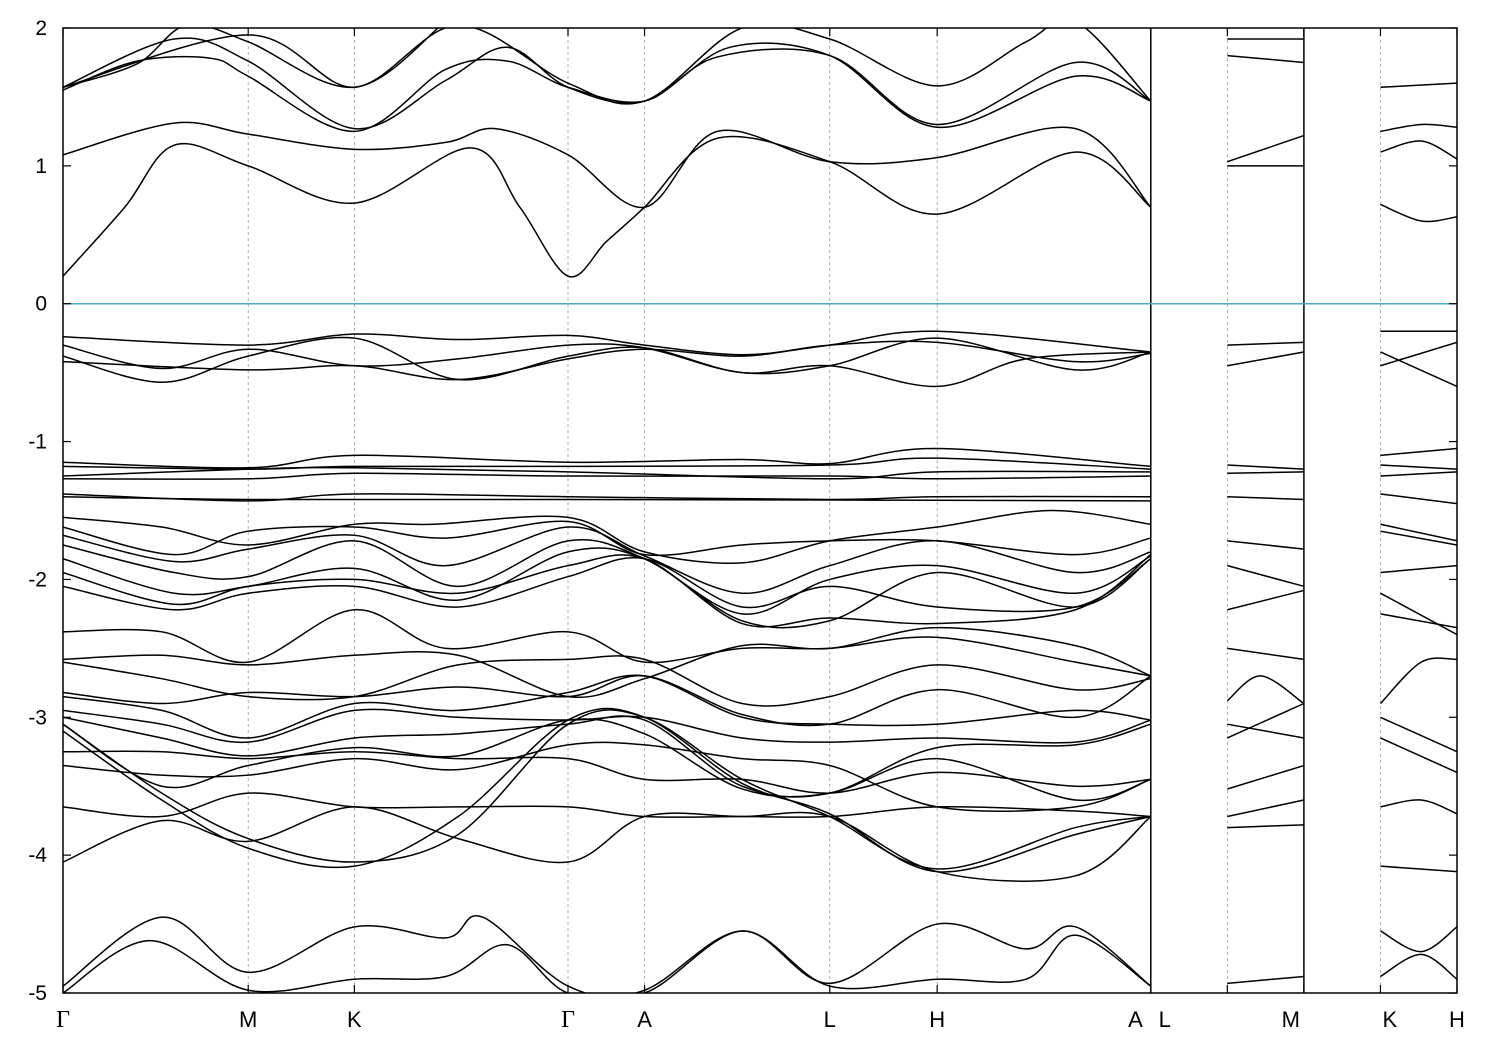 This screenshot has width=1500, height=1050. Describe the element at coordinates (37, 579) in the screenshot. I see `y-tick-label: -2` at that location.